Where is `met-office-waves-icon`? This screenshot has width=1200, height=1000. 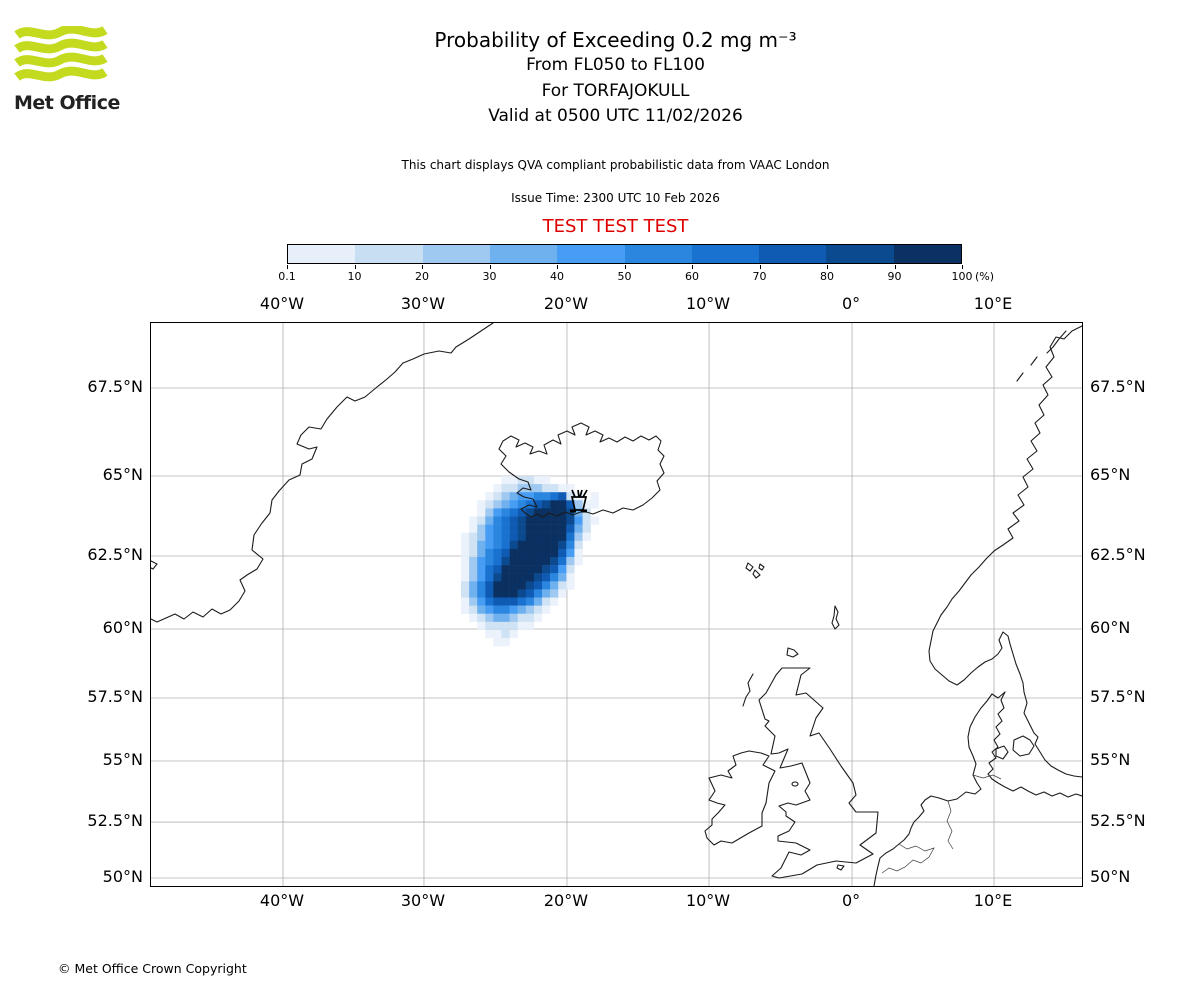
met-office-waves-icon is located at coordinates (61, 53).